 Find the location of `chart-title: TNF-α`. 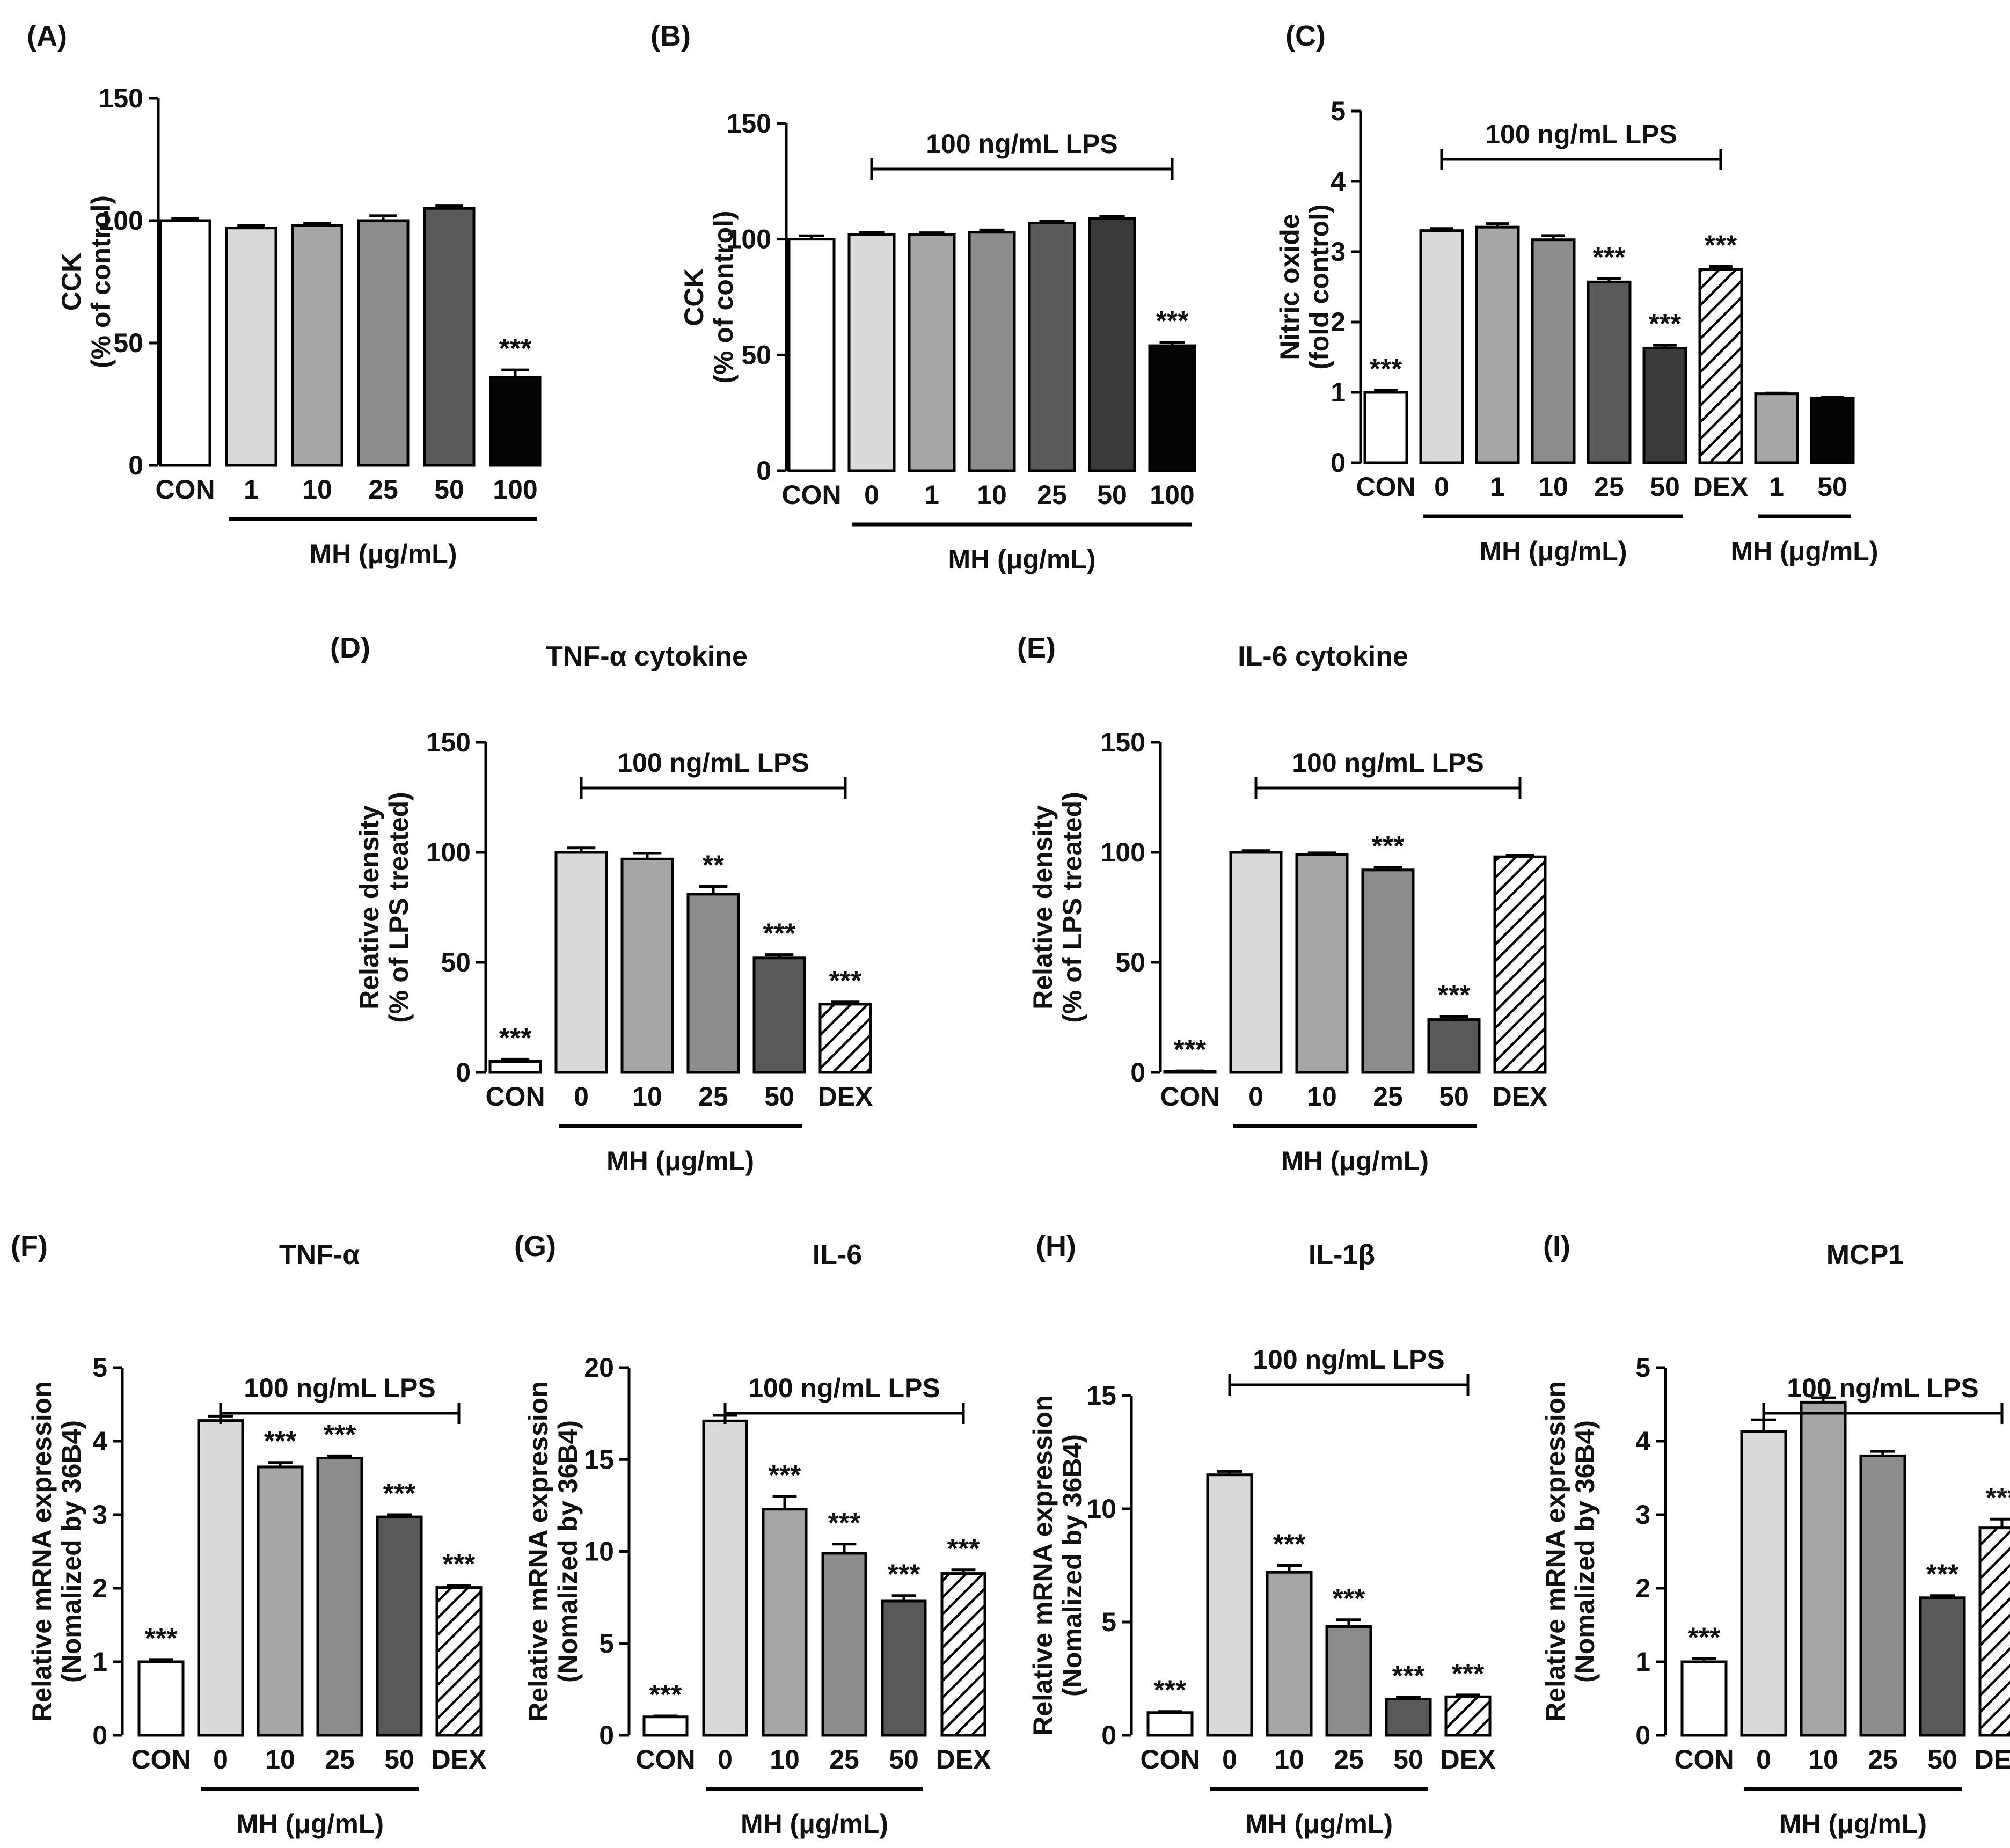

chart-title: TNF-α is located at coordinates (319, 1254).